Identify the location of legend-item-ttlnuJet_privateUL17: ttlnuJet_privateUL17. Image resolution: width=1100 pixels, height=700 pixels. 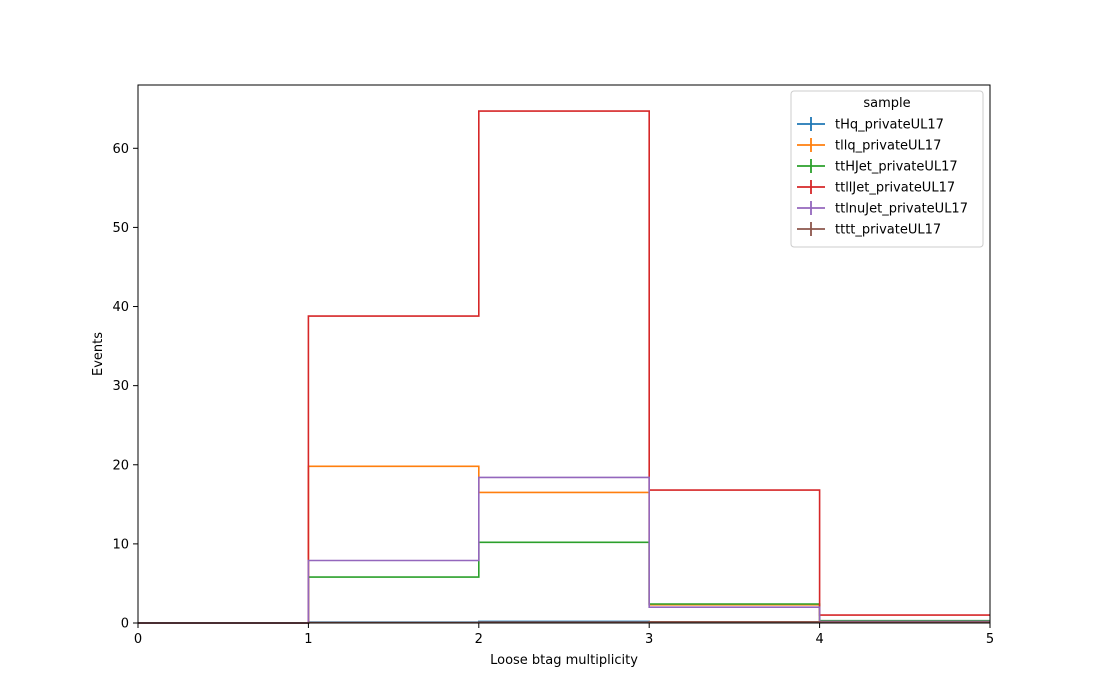
(882, 209).